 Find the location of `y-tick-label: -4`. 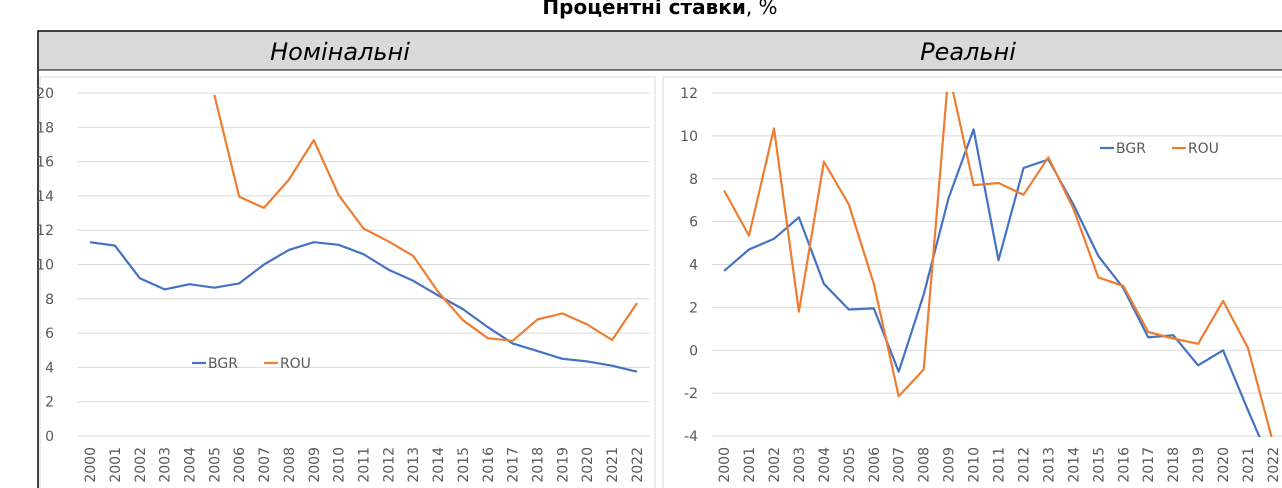

y-tick-label: -4 is located at coordinates (691, 437).